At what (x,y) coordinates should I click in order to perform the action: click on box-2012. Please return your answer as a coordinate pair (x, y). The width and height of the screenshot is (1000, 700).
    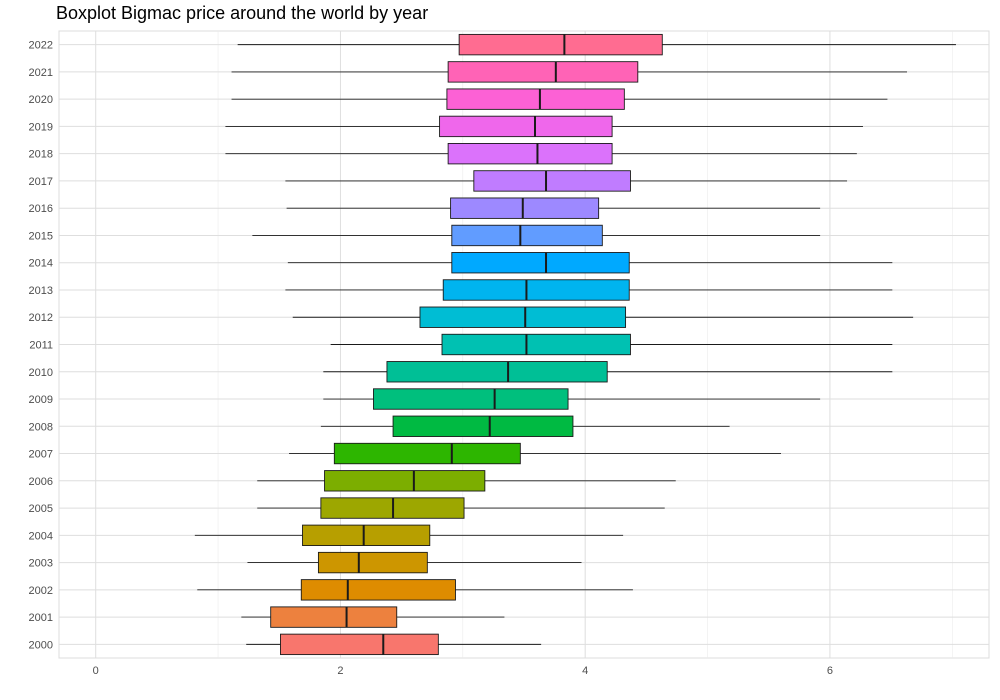
    Looking at the image, I should click on (523, 317).